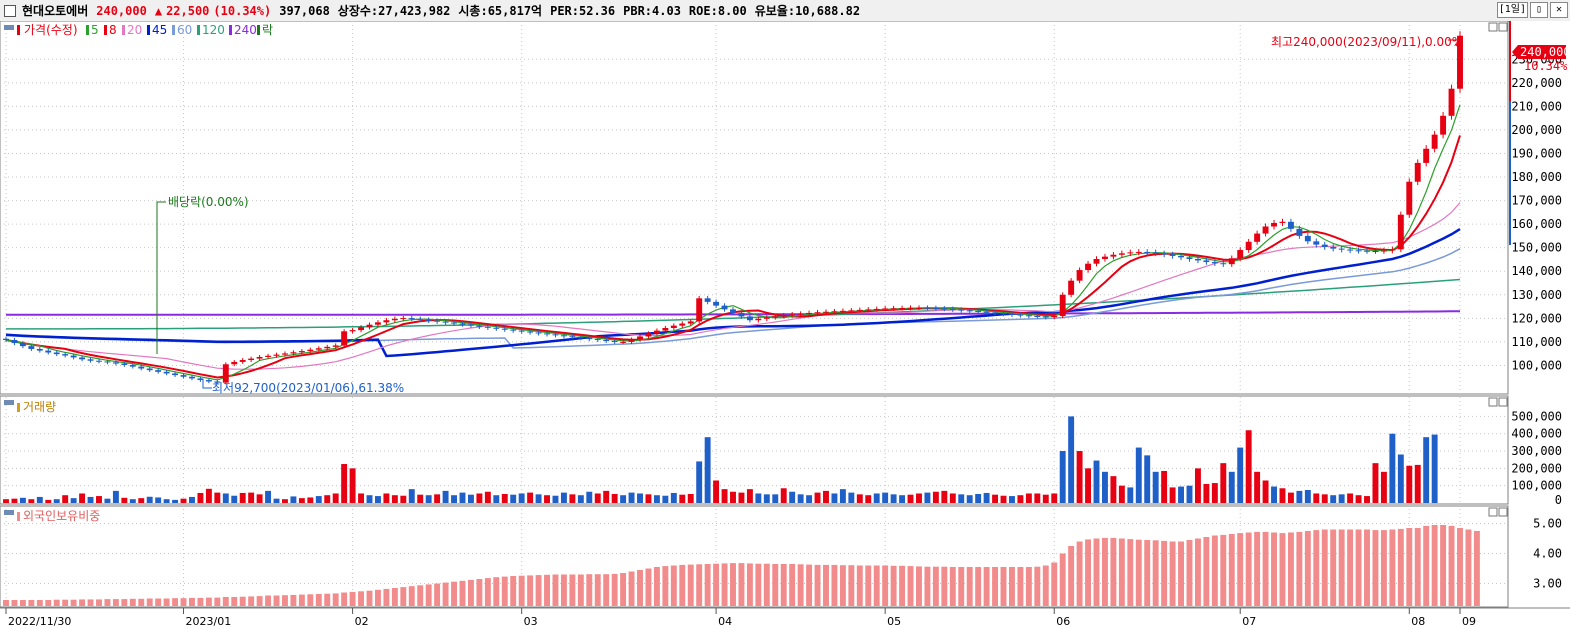 This screenshot has height=629, width=1570. What do you see at coordinates (55, 11) in the screenshot?
I see `stock-name: 현대오토에버` at bounding box center [55, 11].